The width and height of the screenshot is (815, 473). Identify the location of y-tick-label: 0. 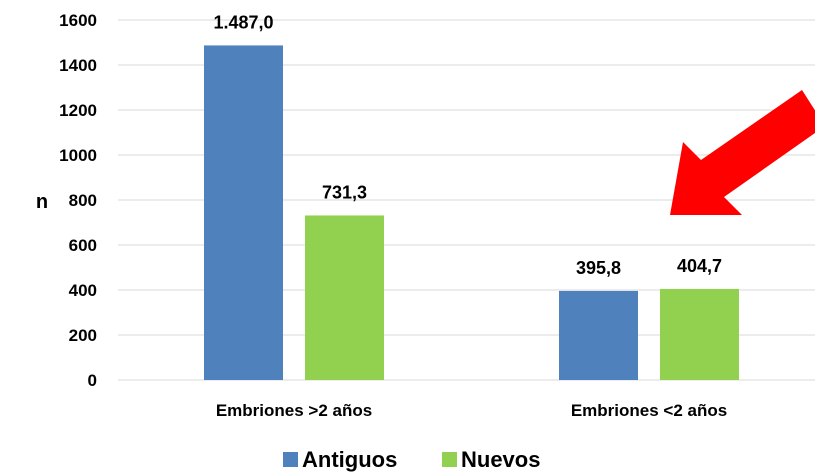
(92, 380).